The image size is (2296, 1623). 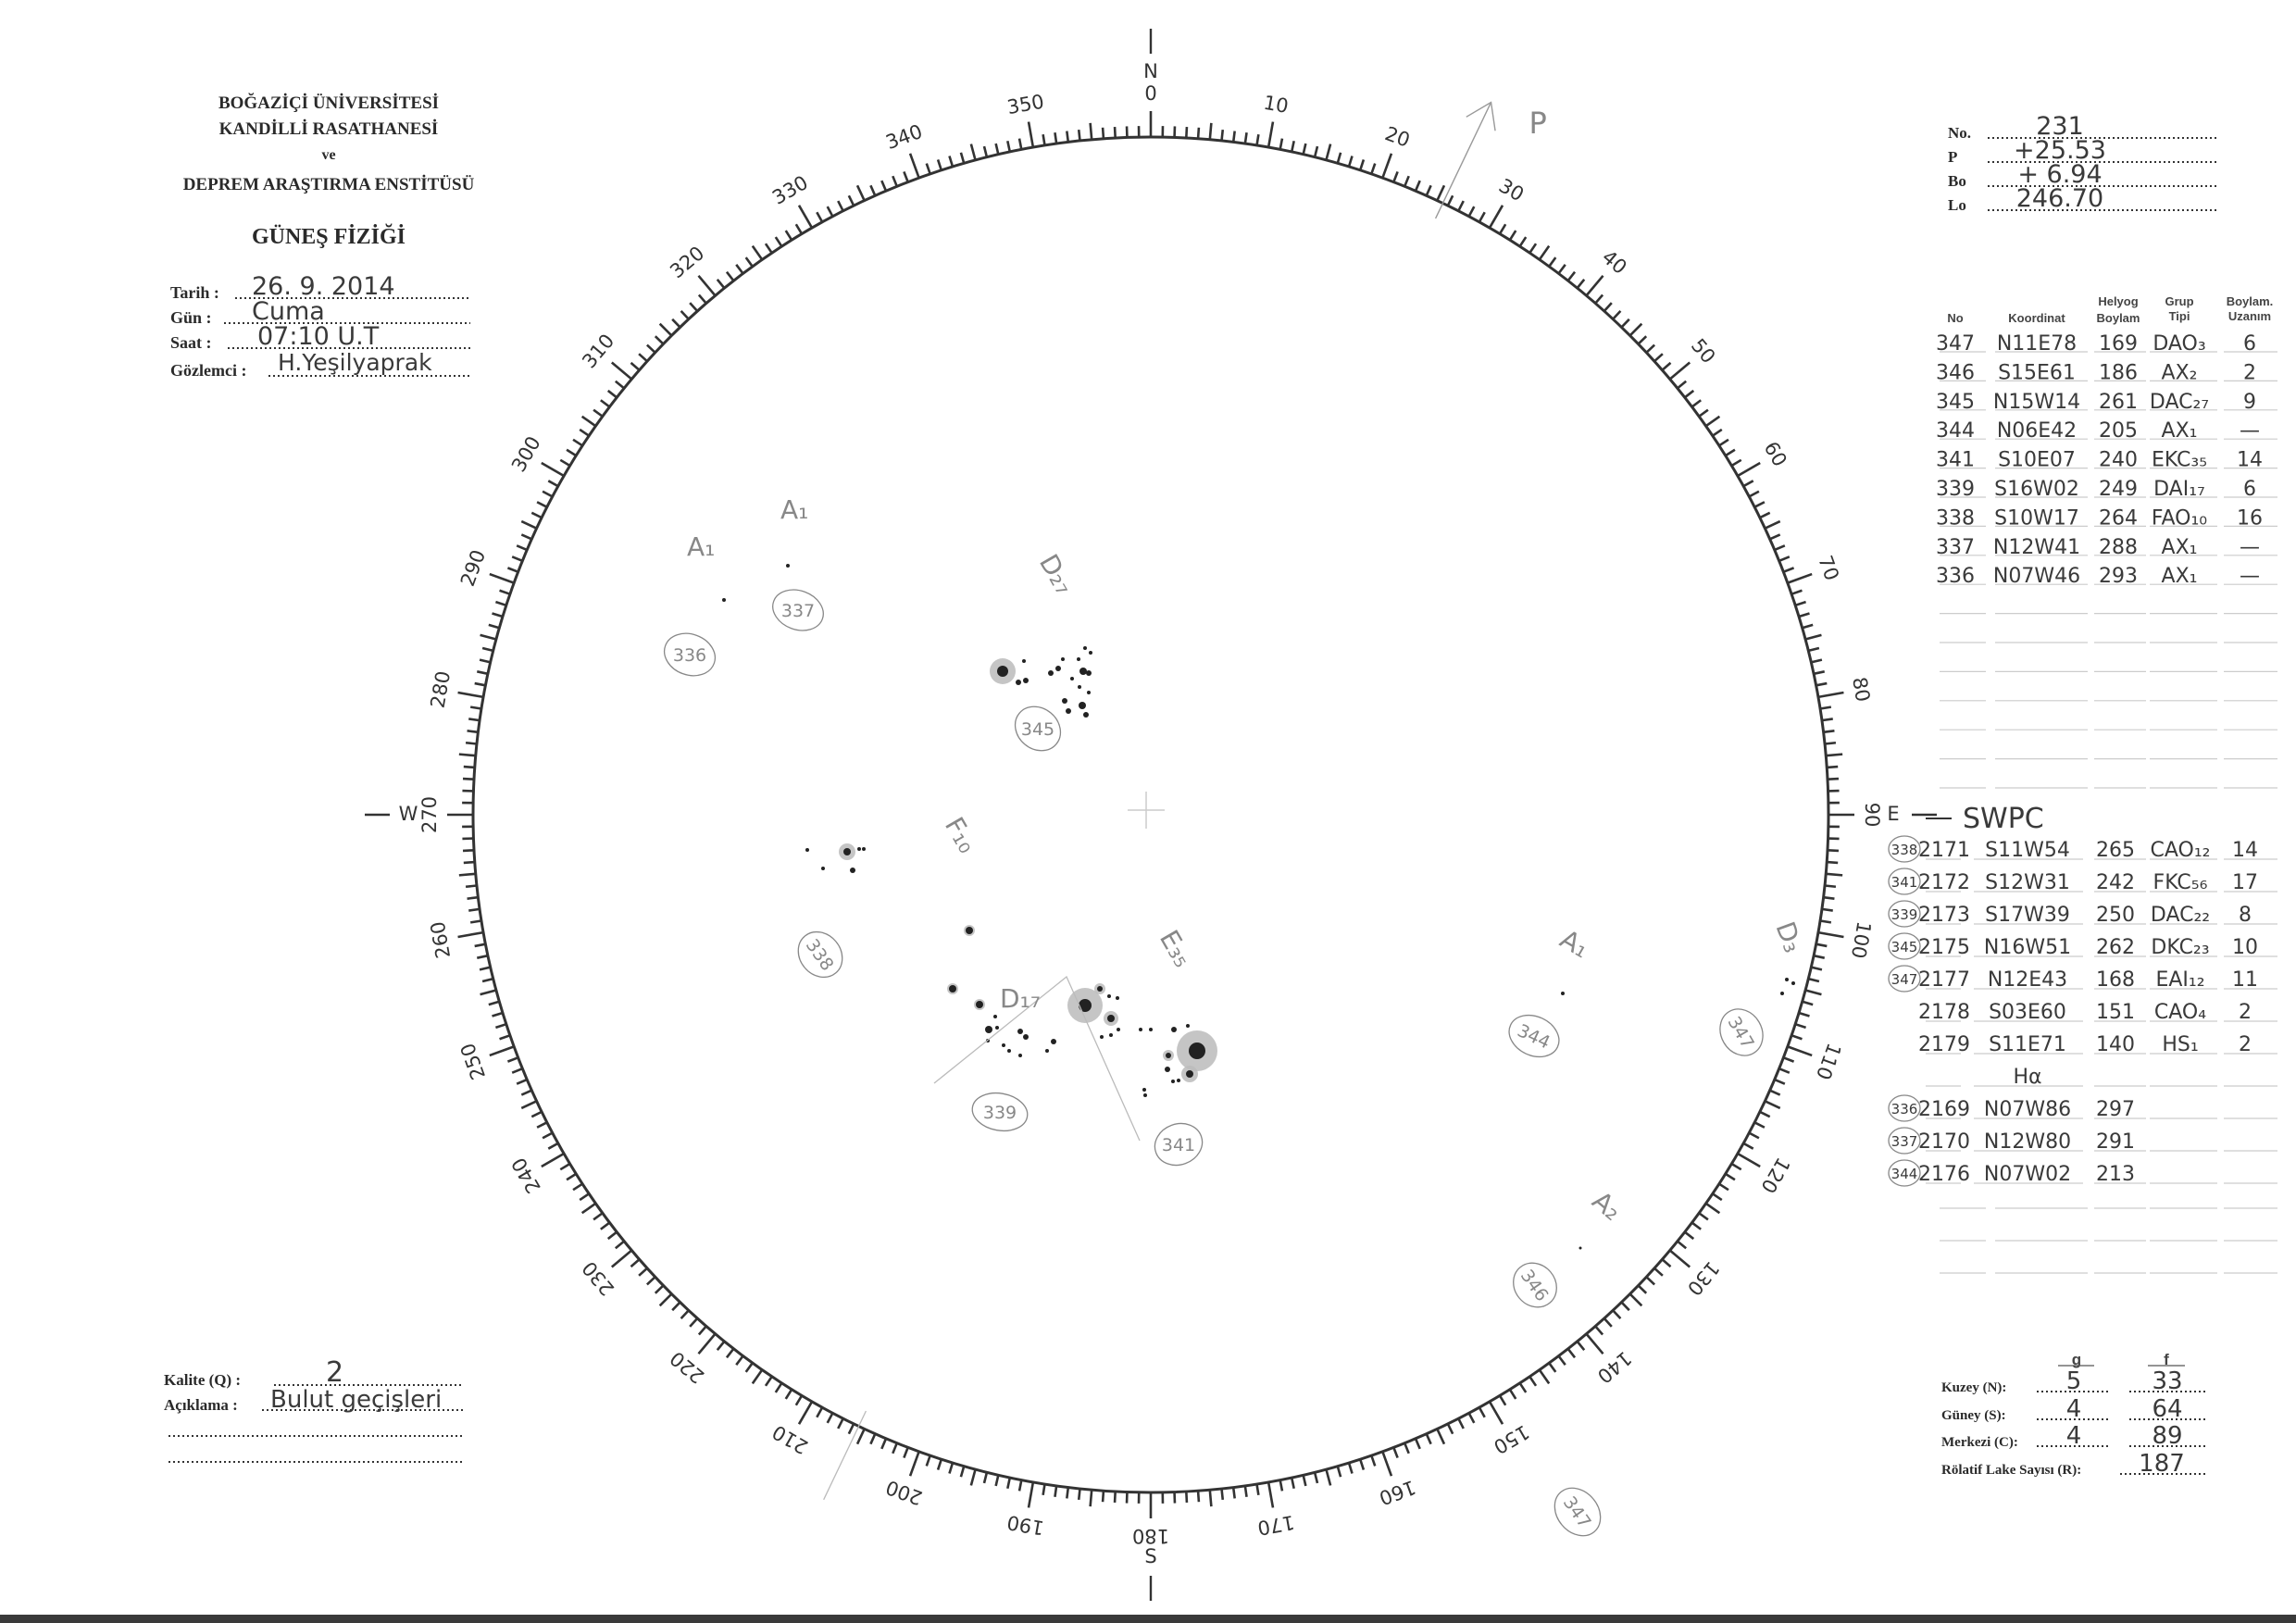 I want to click on cell-coord: N16W51, so click(x=2027, y=948).